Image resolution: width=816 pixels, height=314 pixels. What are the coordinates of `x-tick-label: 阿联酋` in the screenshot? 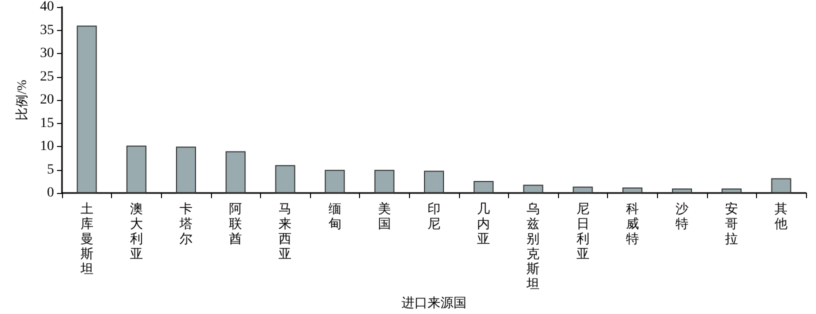 It's located at (235, 223).